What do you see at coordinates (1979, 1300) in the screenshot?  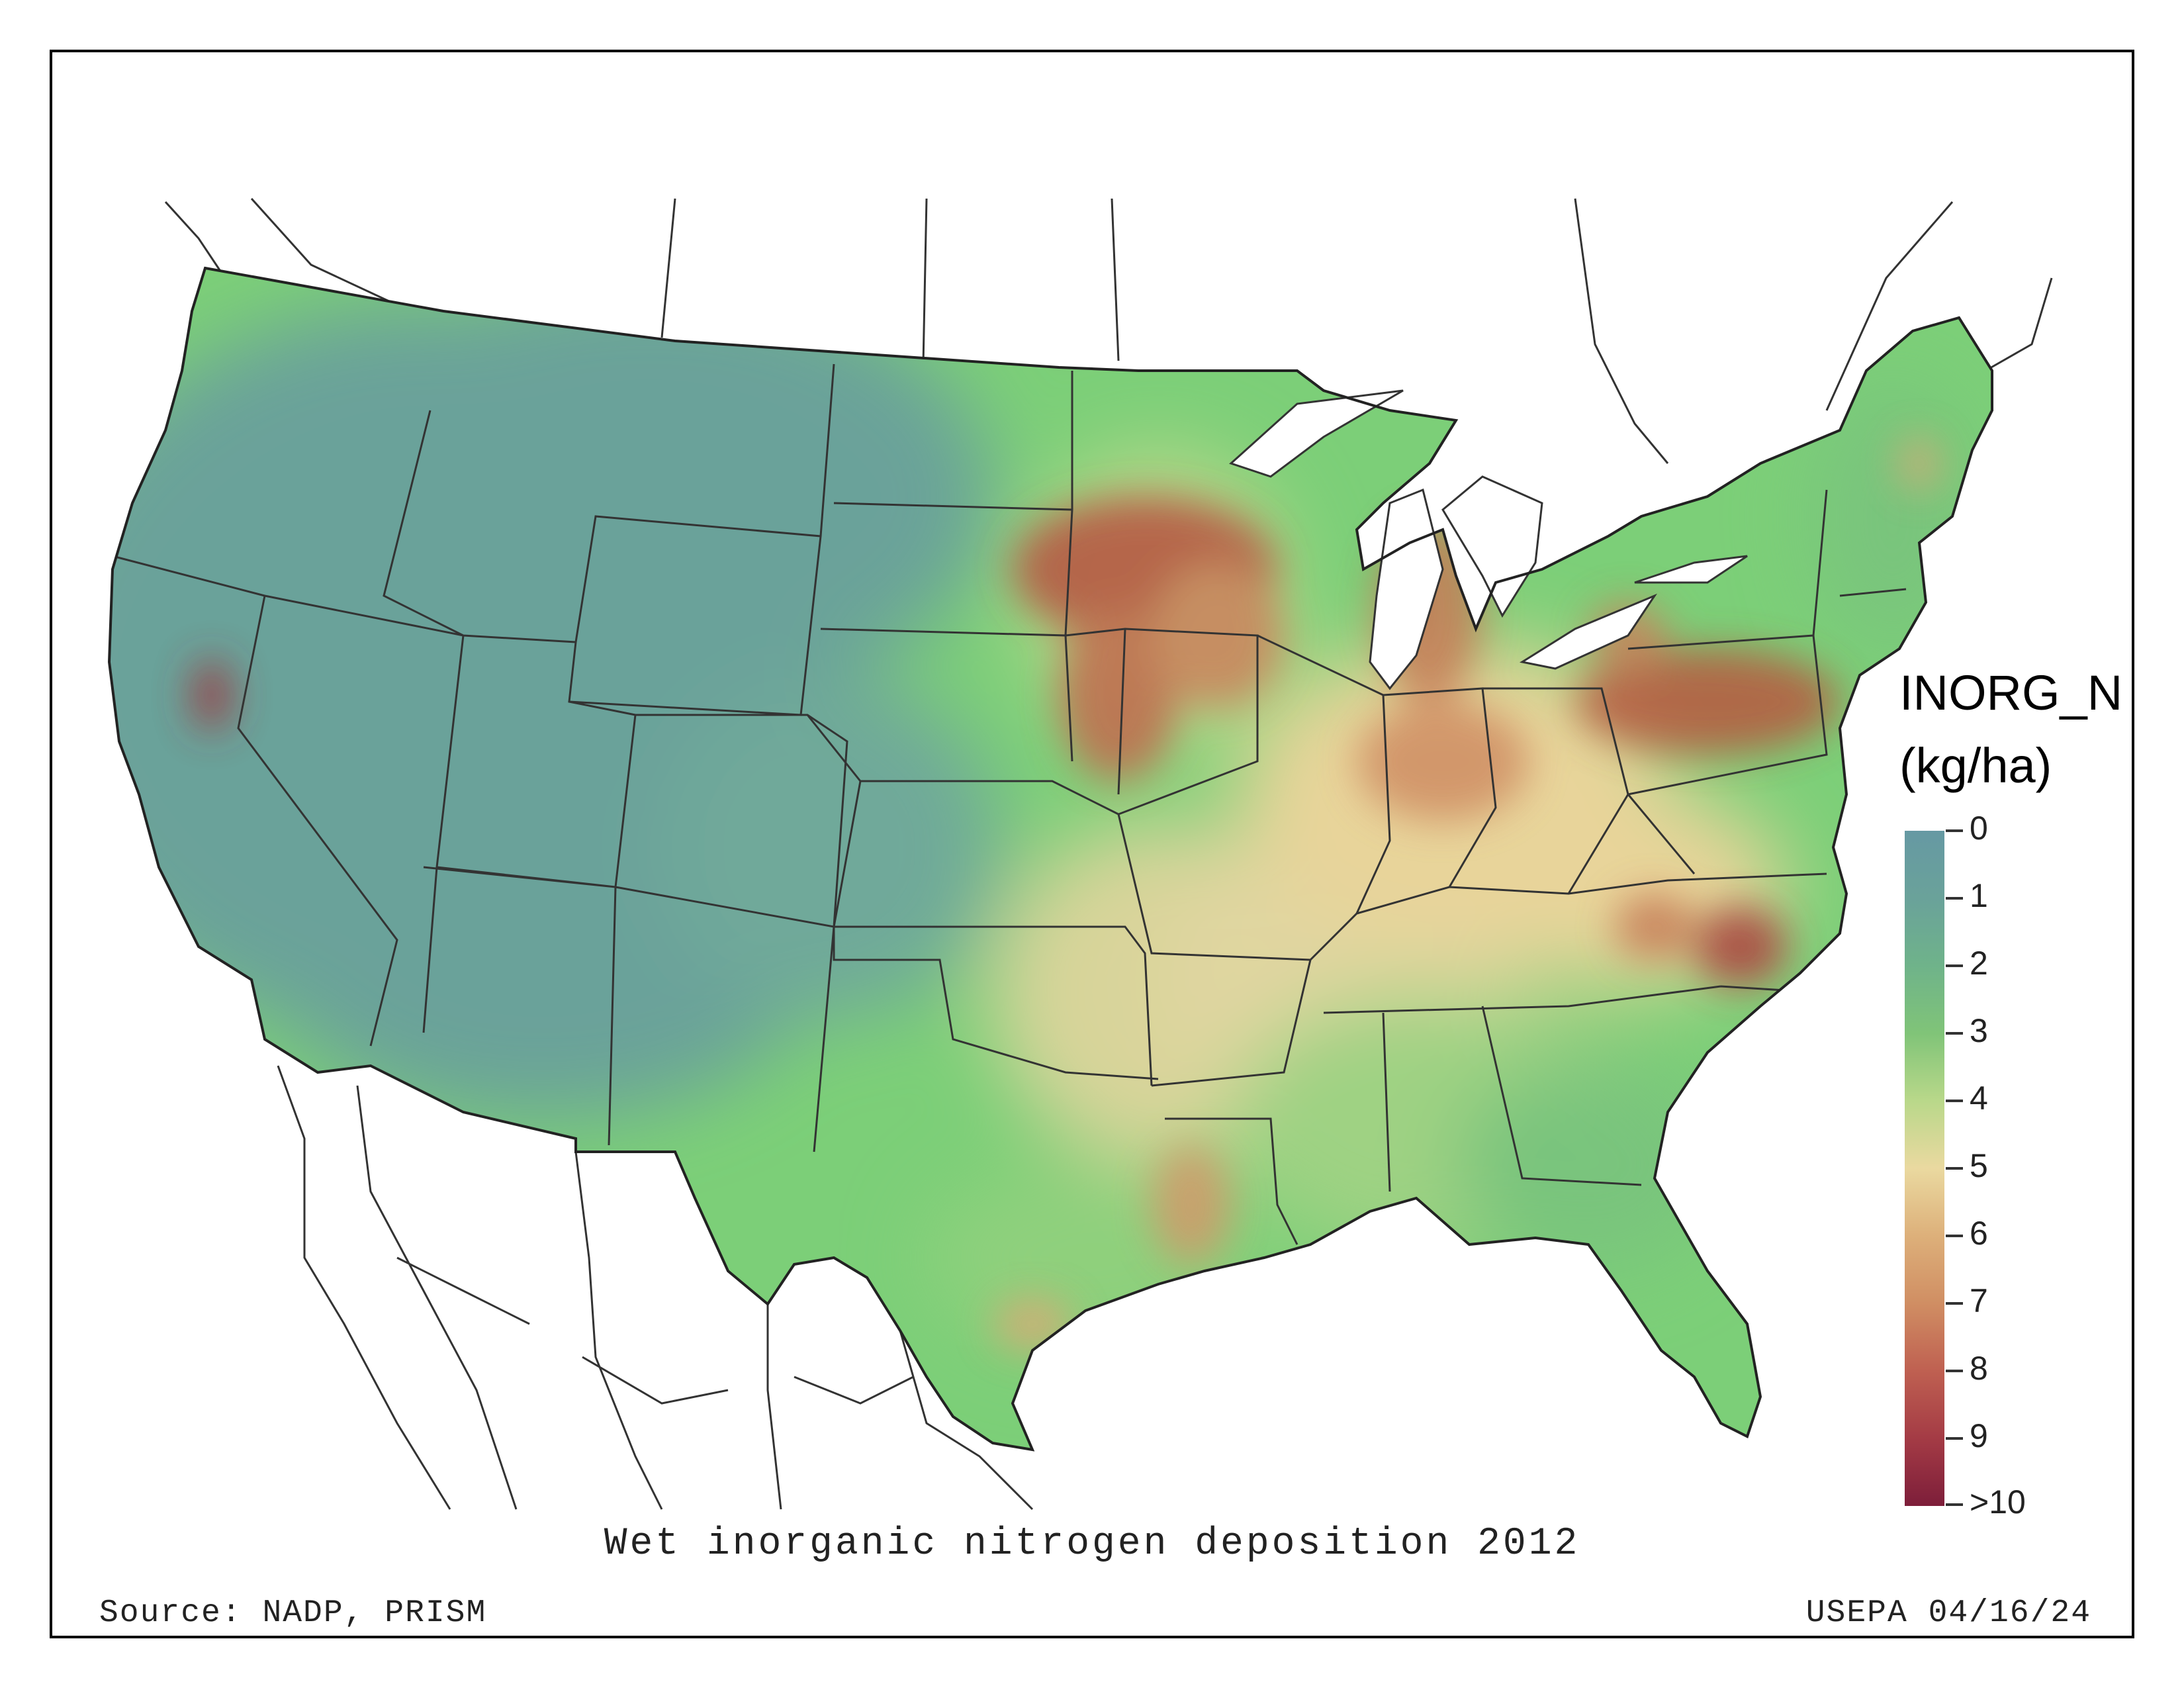 I see `legend-tick-label: 7` at bounding box center [1979, 1300].